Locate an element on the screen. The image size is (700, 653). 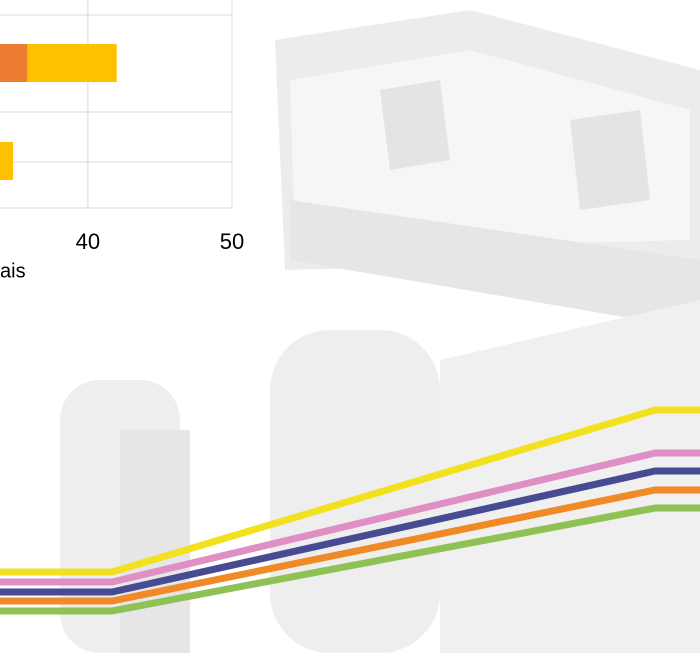
x-tick-label: 40 is located at coordinates (88, 241).